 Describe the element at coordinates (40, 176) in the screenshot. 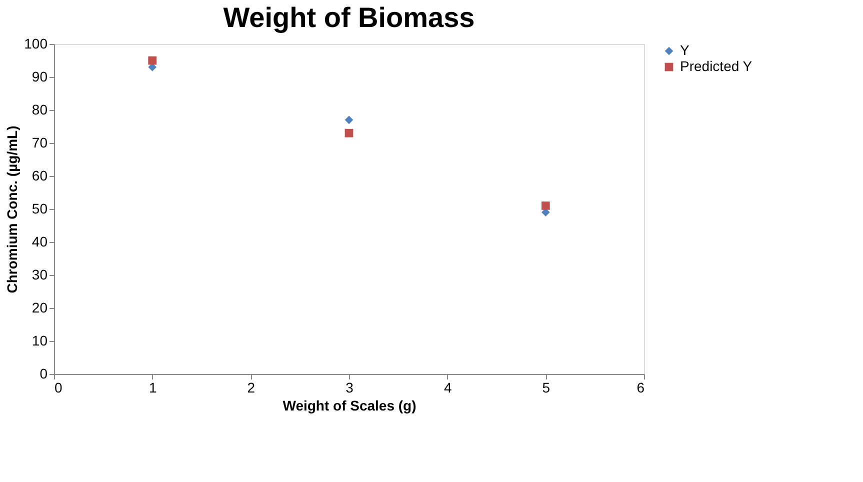

I see `y-tick-label: 60` at that location.